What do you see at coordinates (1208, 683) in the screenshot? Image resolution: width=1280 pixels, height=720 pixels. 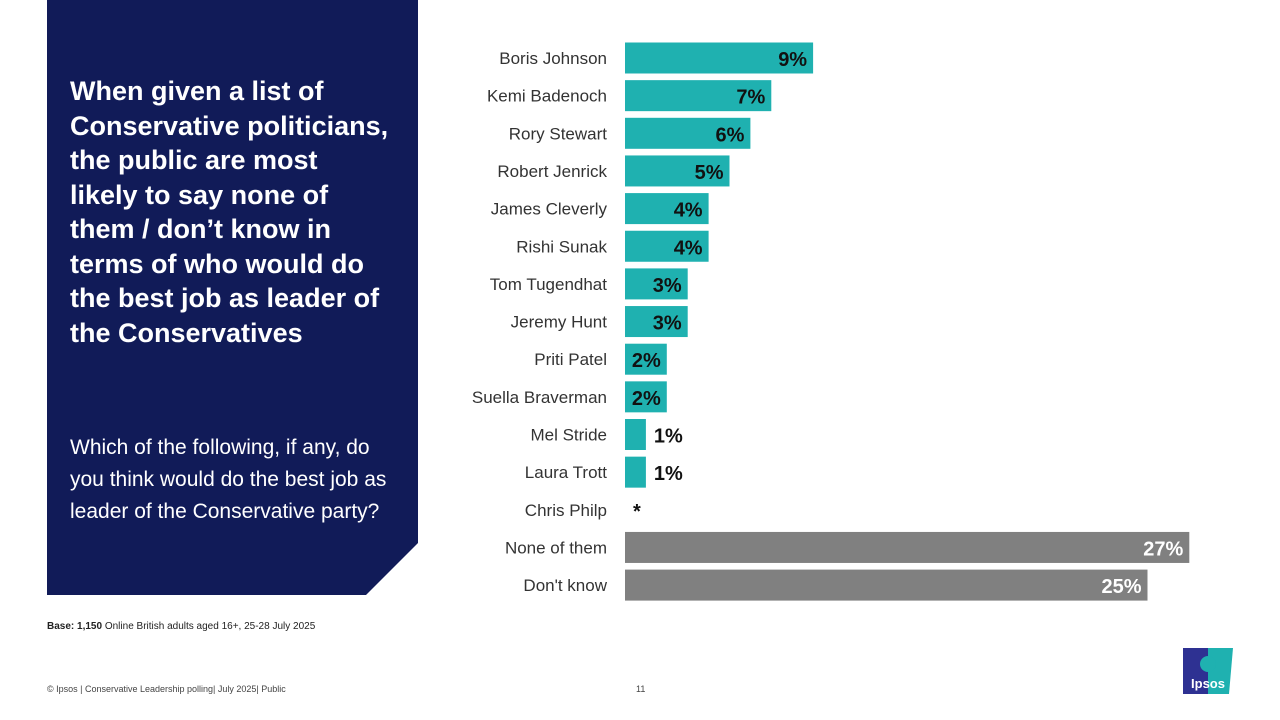 I see `svg-text: Ipsos` at bounding box center [1208, 683].